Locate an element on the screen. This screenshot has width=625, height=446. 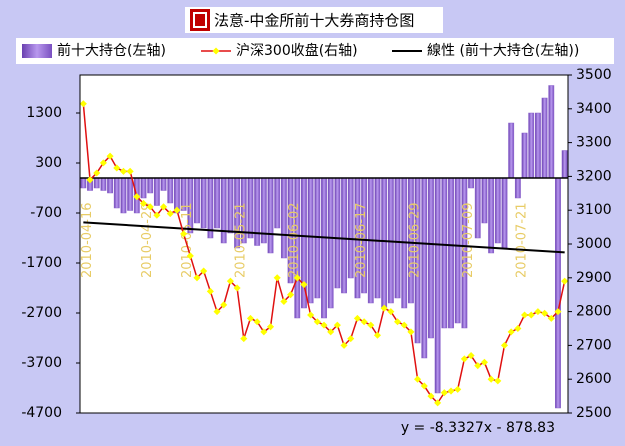
y2-tick-label: 3200 is located at coordinates (594, 176).